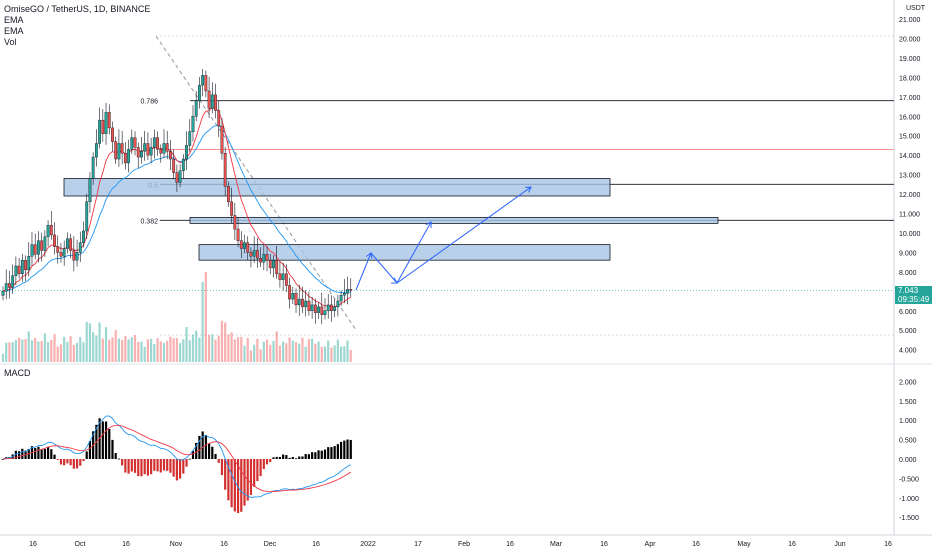 The height and width of the screenshot is (550, 932). What do you see at coordinates (17, 373) in the screenshot?
I see `macd-label: MACD` at bounding box center [17, 373].